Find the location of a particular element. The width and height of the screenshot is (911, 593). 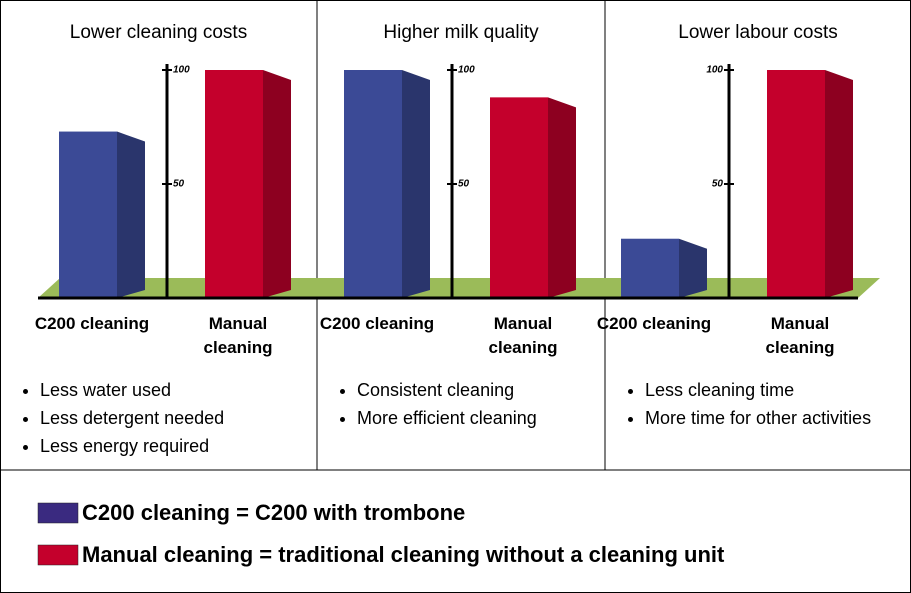

note: More time for other activities is located at coordinates (778, 418).